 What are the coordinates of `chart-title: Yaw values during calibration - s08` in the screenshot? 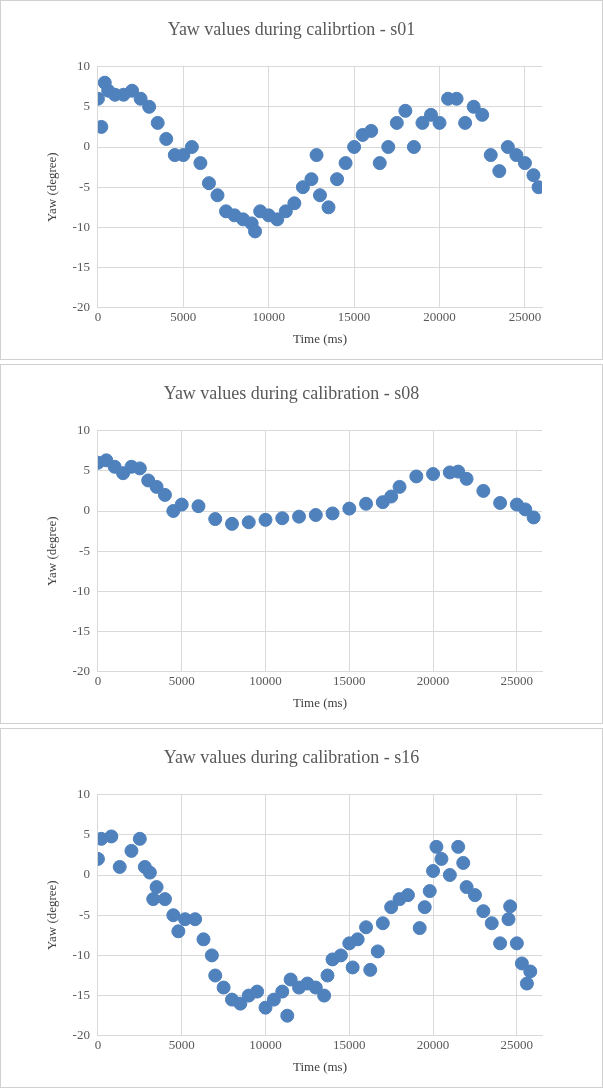 It's located at (291, 392).